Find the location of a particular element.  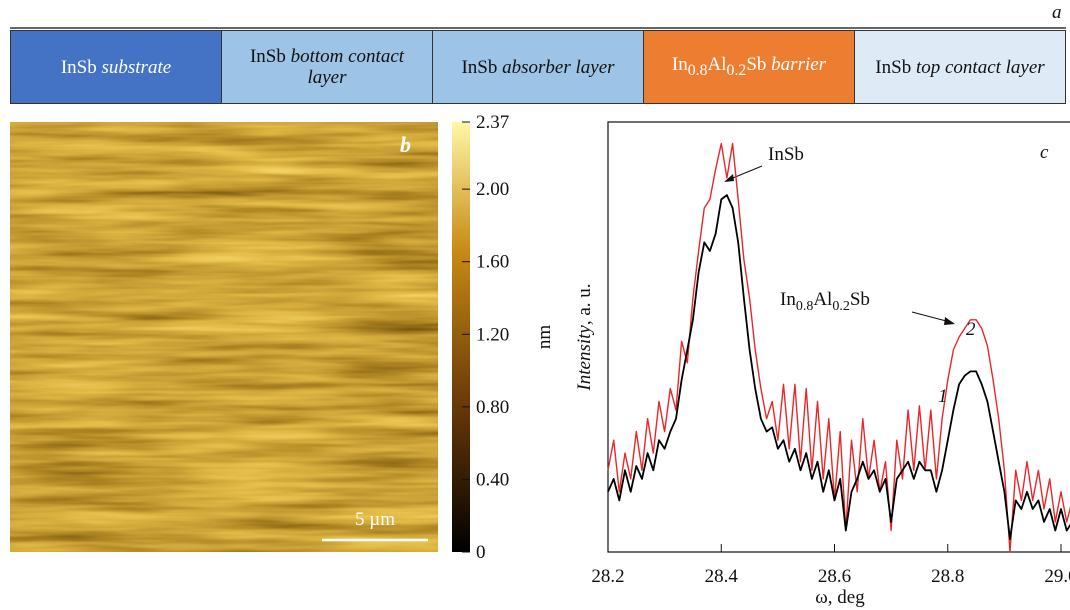

layer: InSb absorber layer is located at coordinates (538, 67).